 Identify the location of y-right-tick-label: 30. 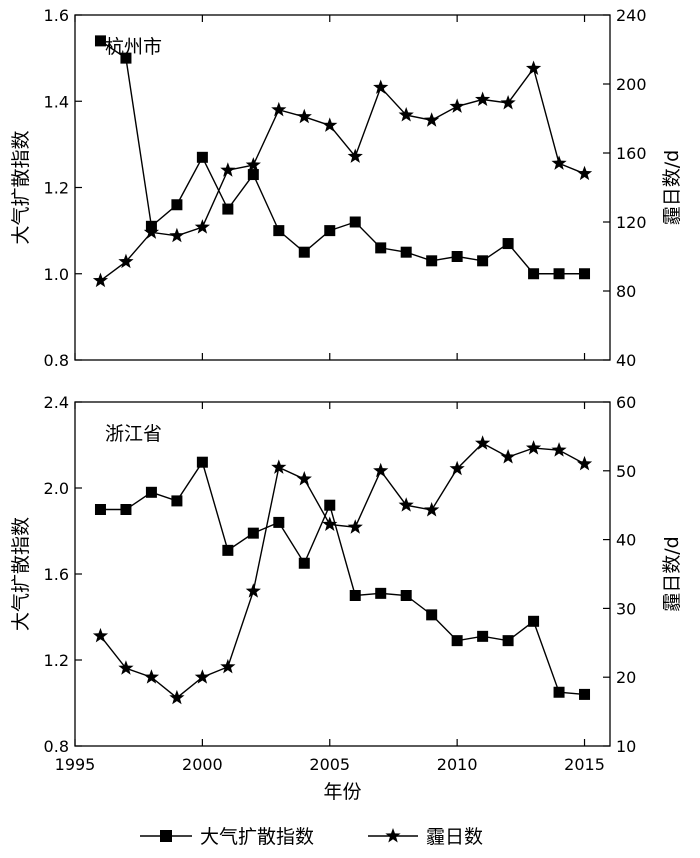
(626, 608).